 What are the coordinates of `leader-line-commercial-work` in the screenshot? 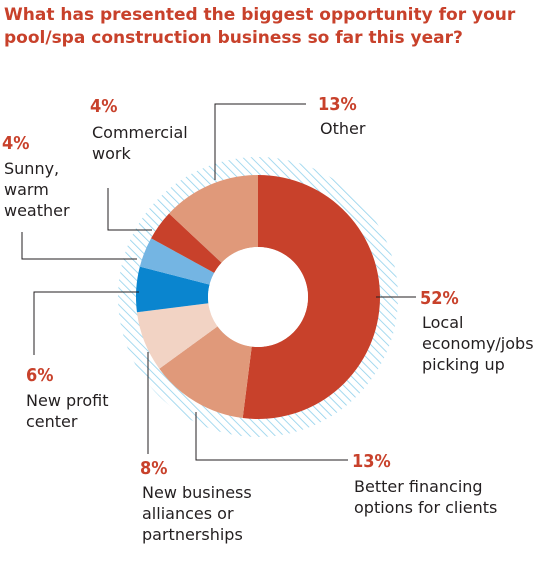 It's located at (129, 209).